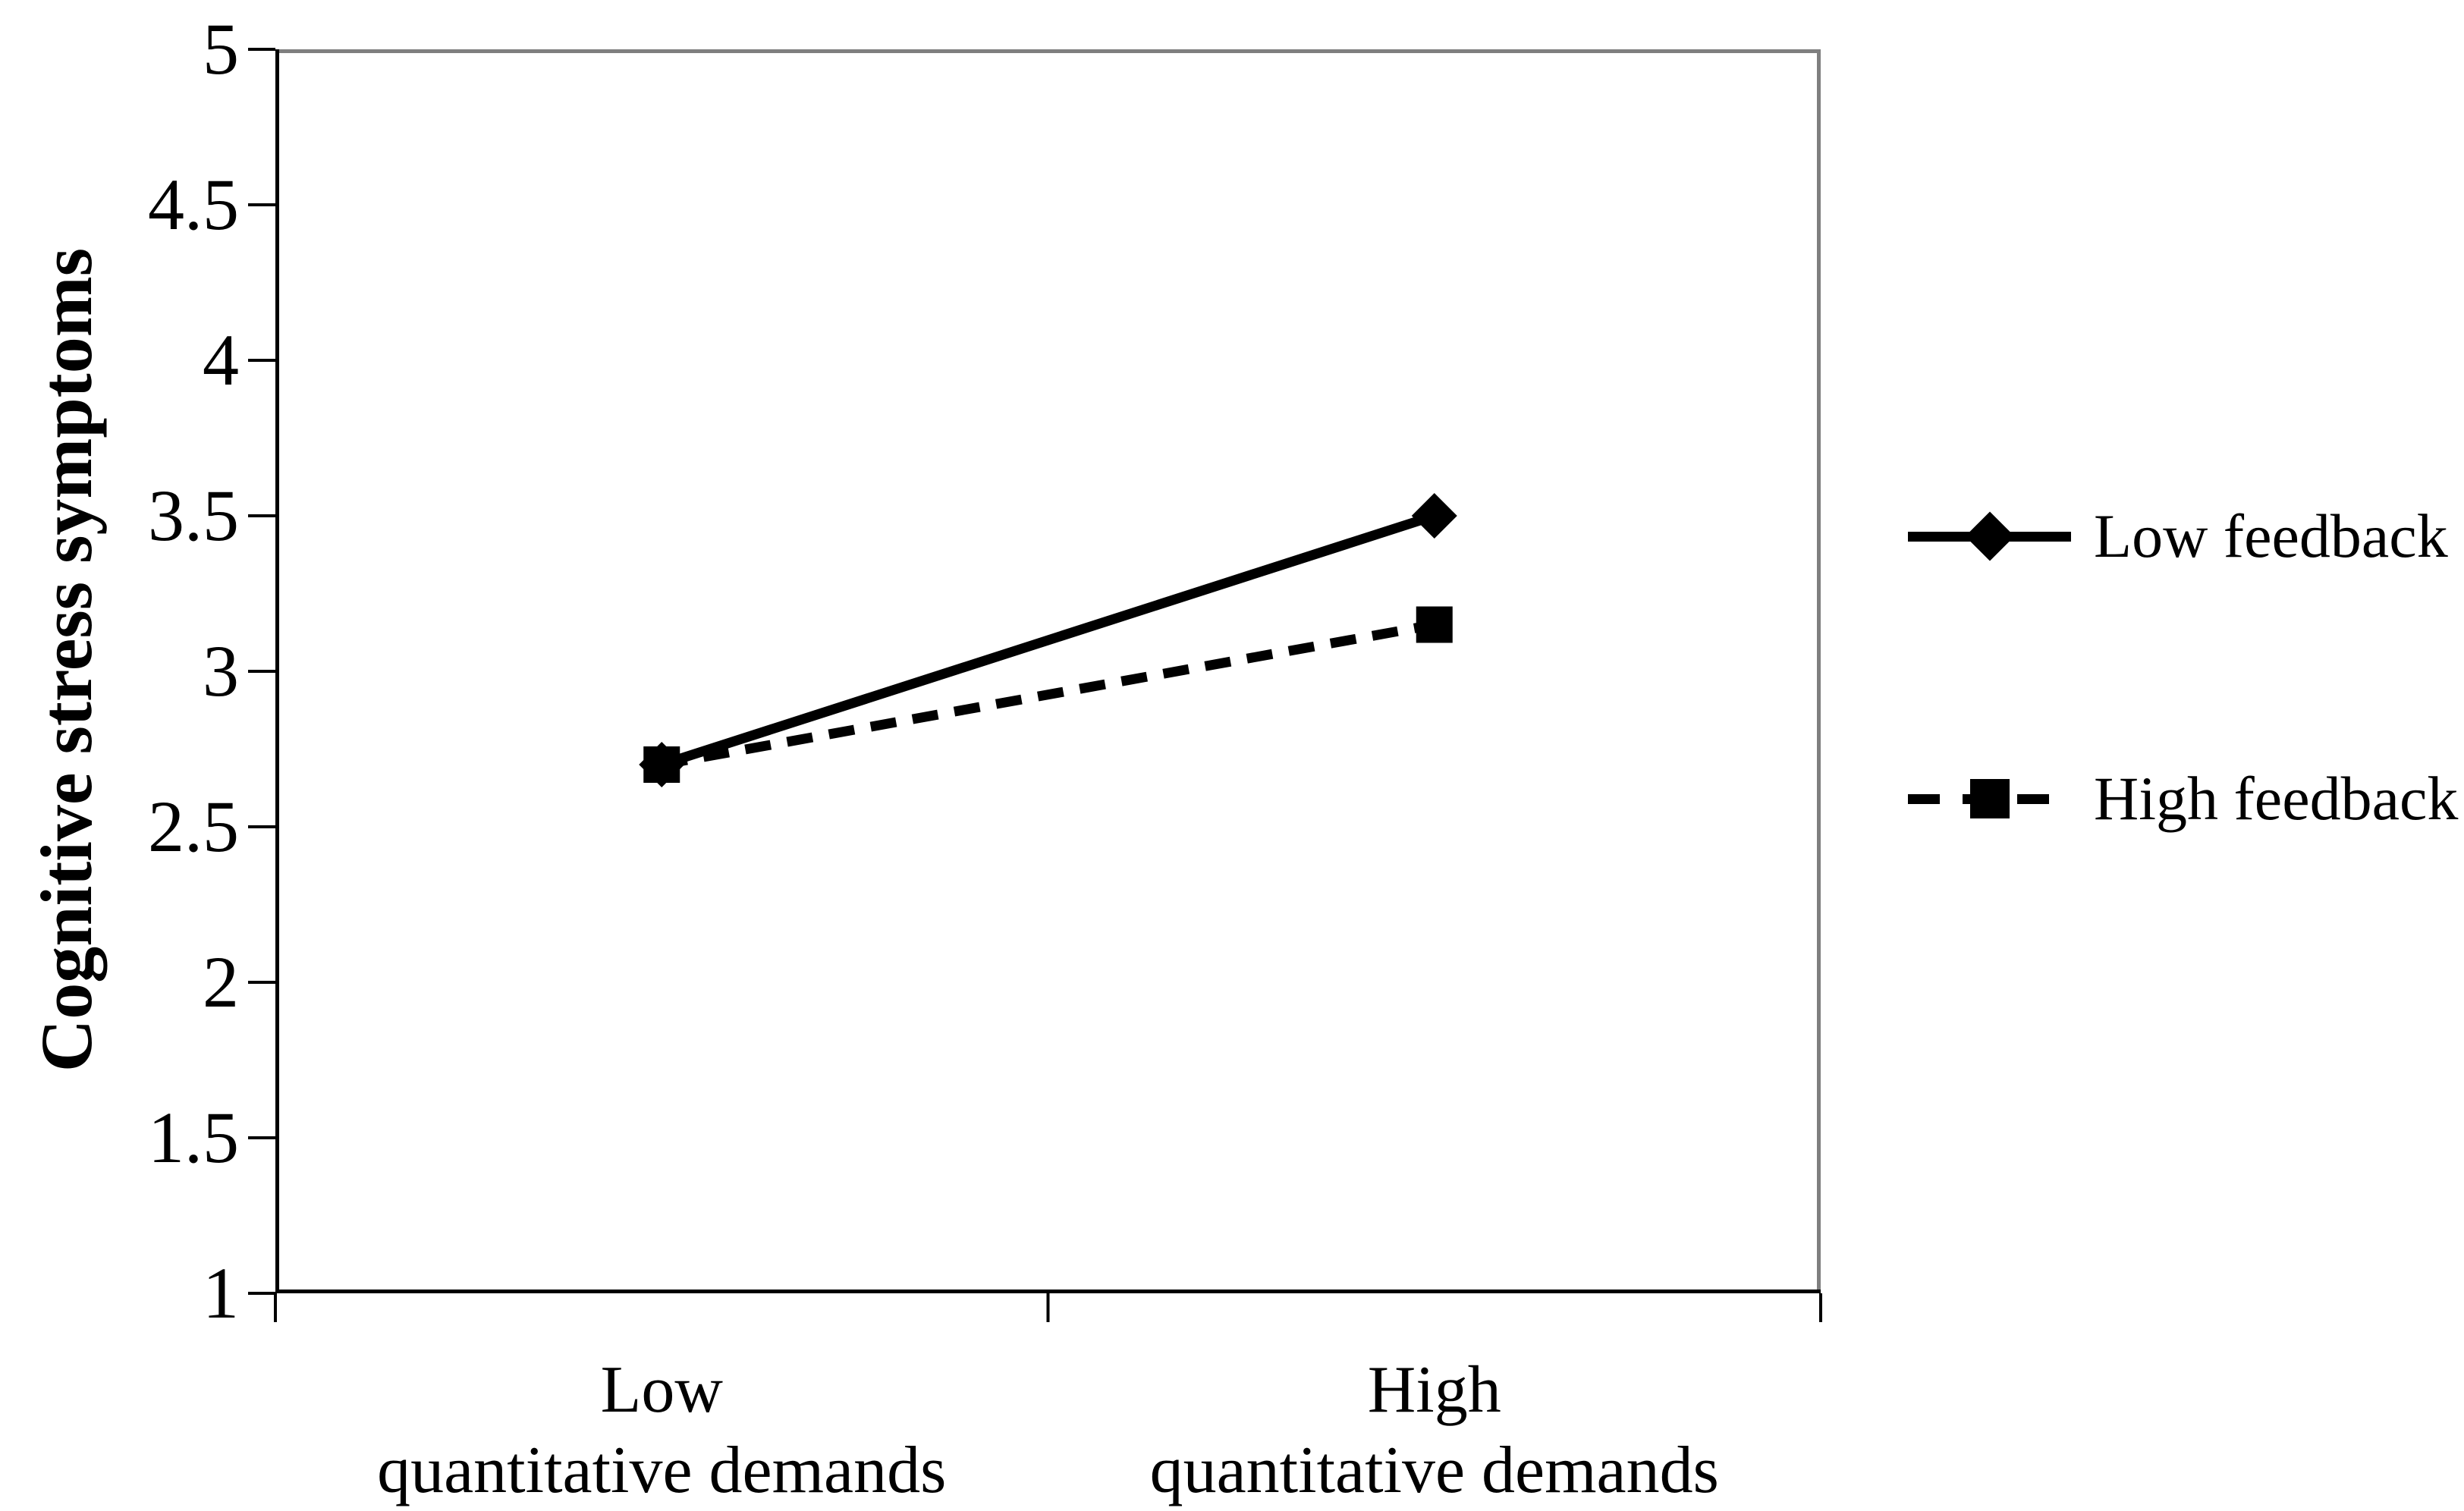  What do you see at coordinates (221, 982) in the screenshot?
I see `y-axis-tick-label: 2` at bounding box center [221, 982].